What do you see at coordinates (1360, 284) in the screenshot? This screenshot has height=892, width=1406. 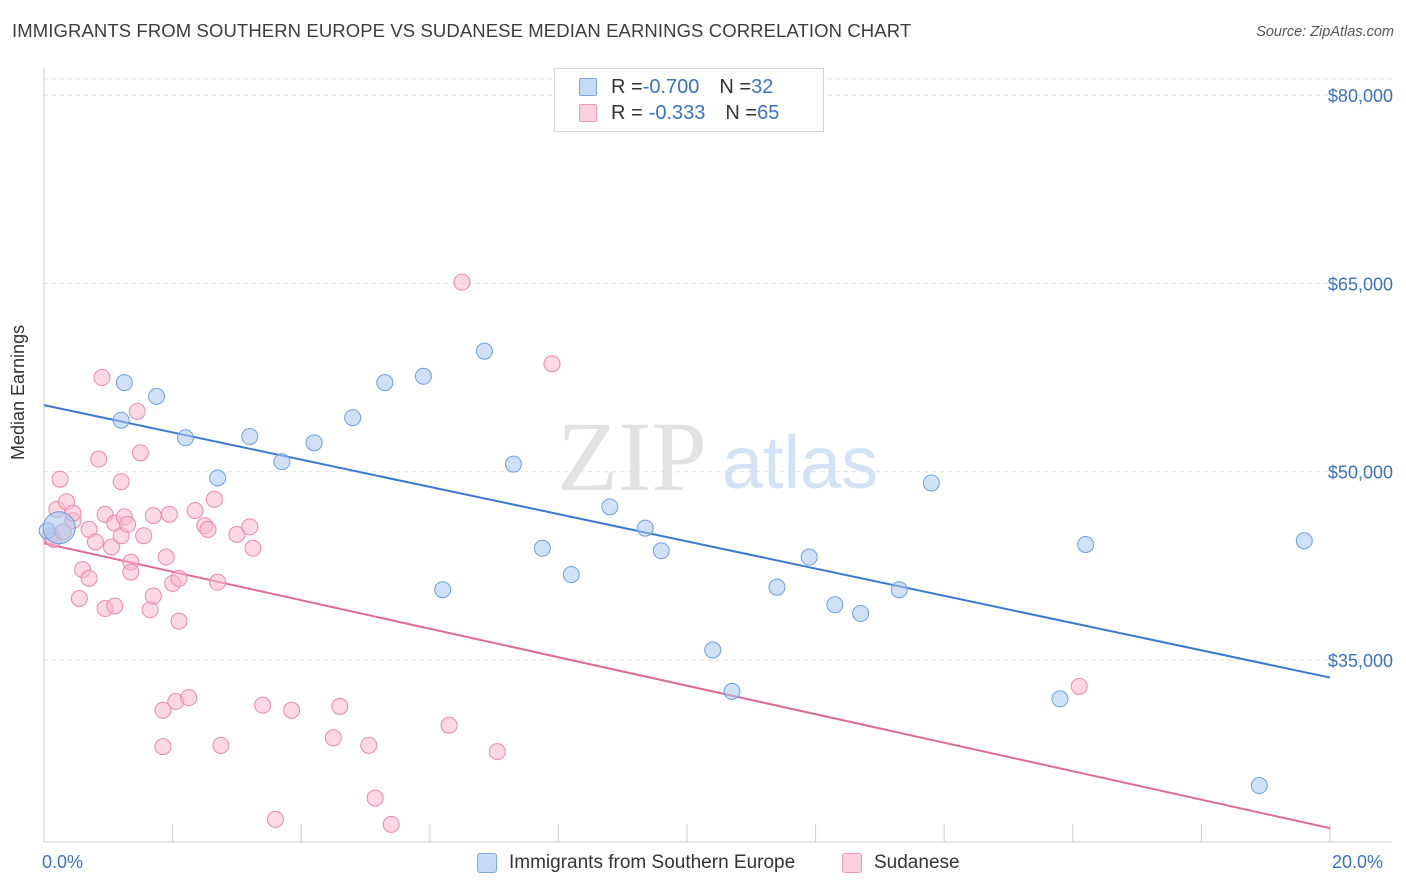 I see `y-tick-label: $65,000` at bounding box center [1360, 284].